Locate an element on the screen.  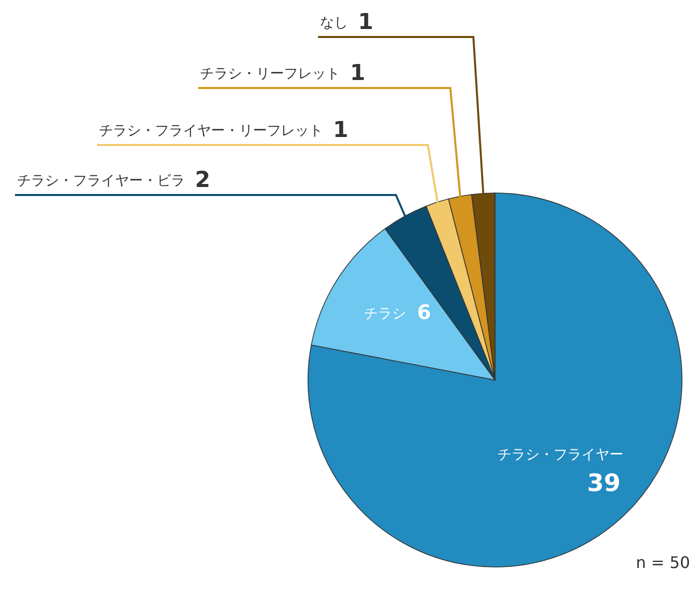
slice-label: なし is located at coordinates (334, 23).